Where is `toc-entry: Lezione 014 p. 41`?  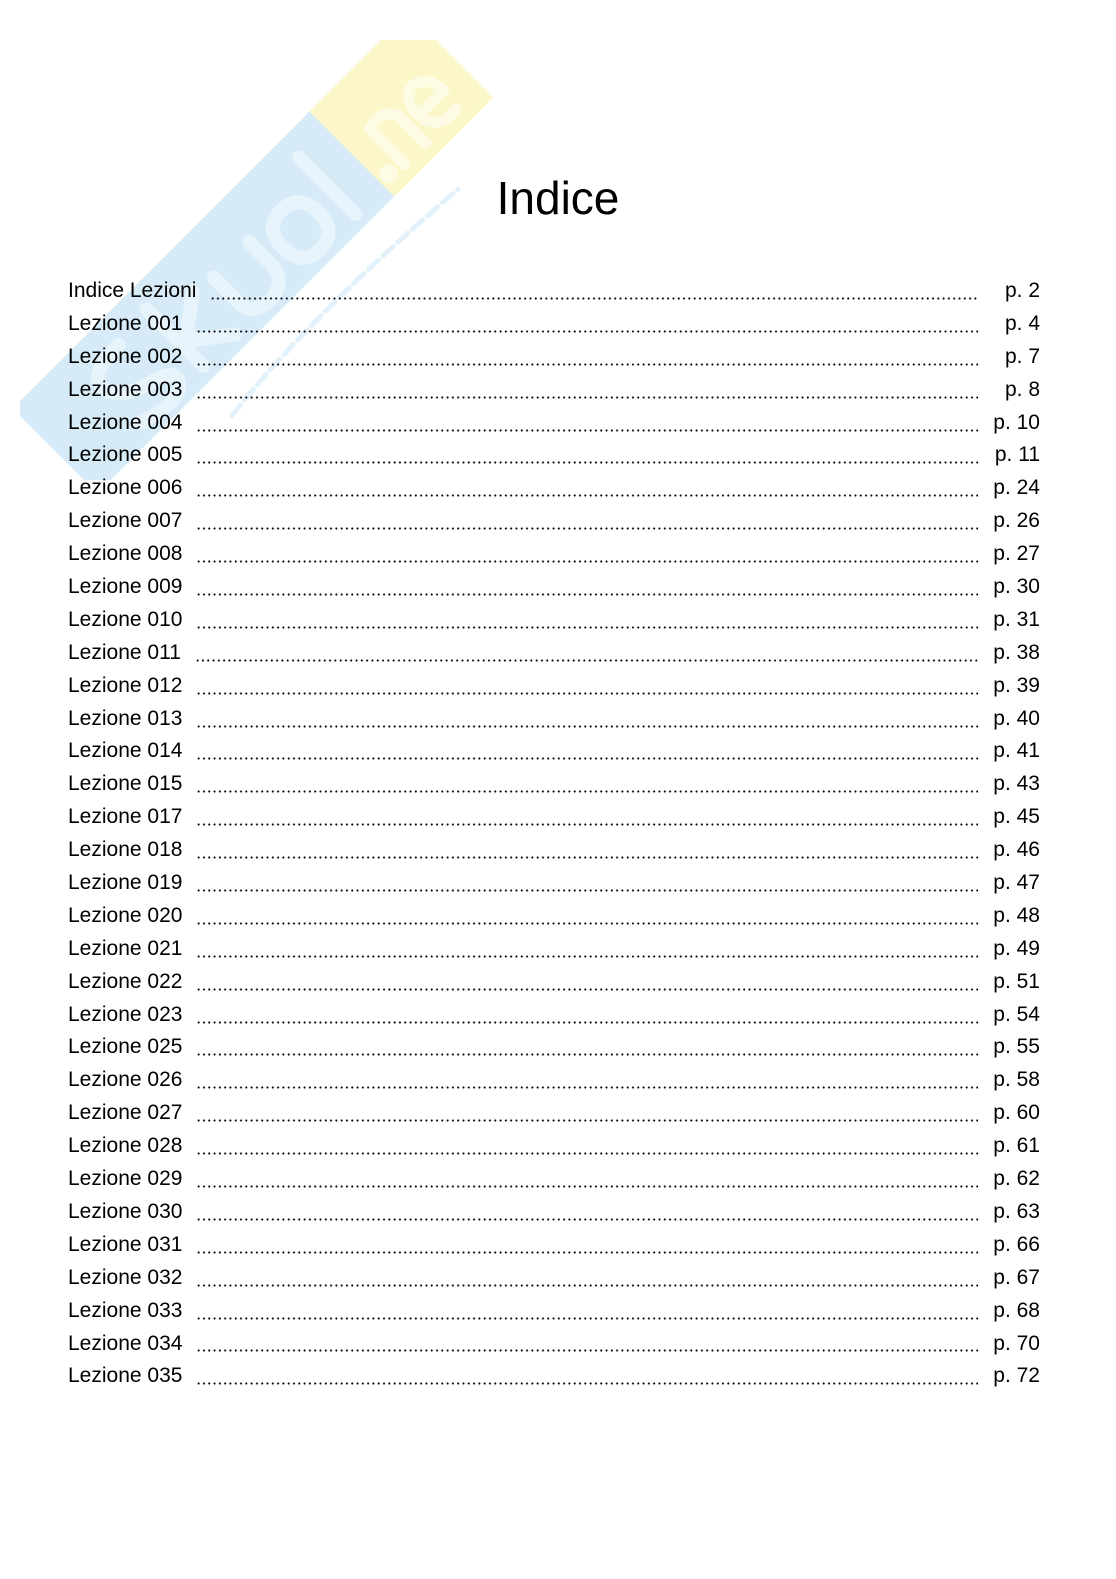
toc-entry: Lezione 014 p. 41 is located at coordinates (554, 752).